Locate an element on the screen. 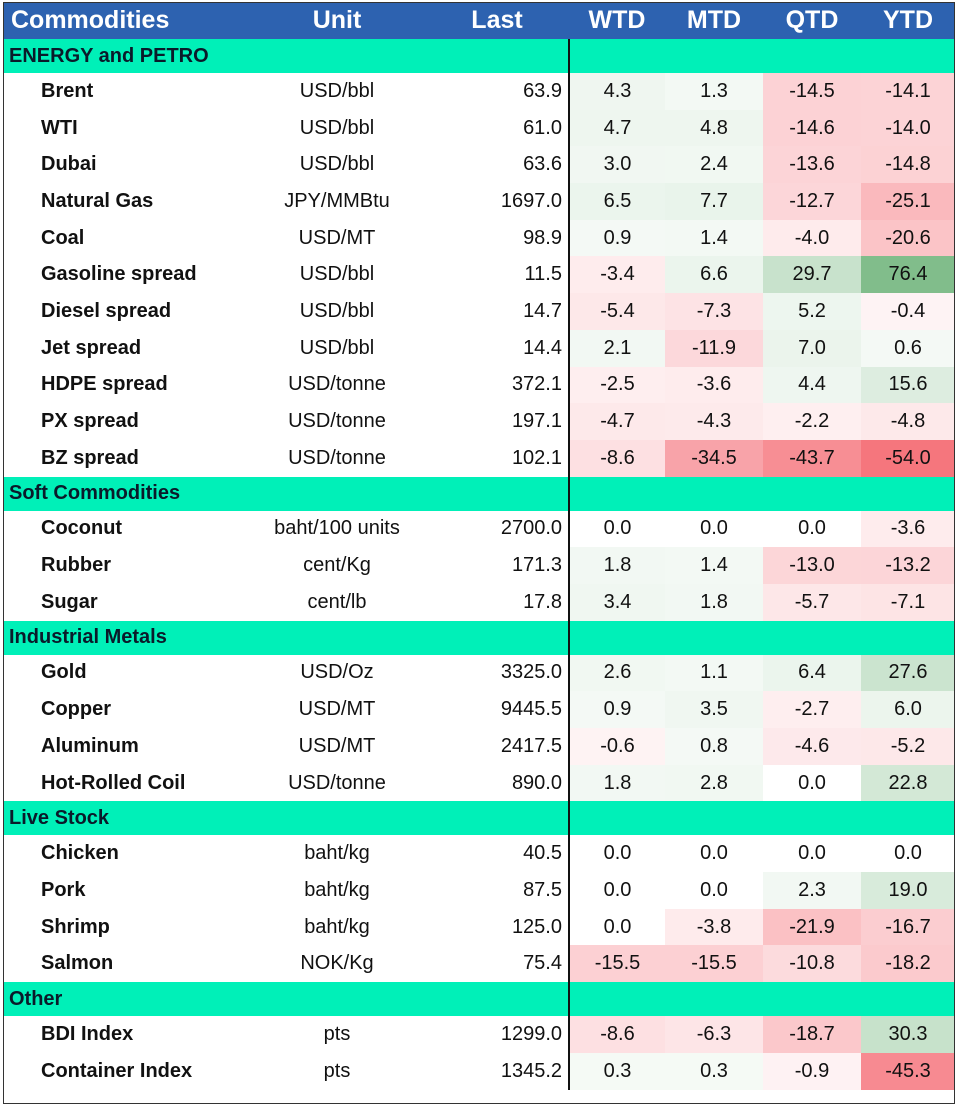 The width and height of the screenshot is (960, 1106). qtd-value: 2.3 is located at coordinates (812, 890).